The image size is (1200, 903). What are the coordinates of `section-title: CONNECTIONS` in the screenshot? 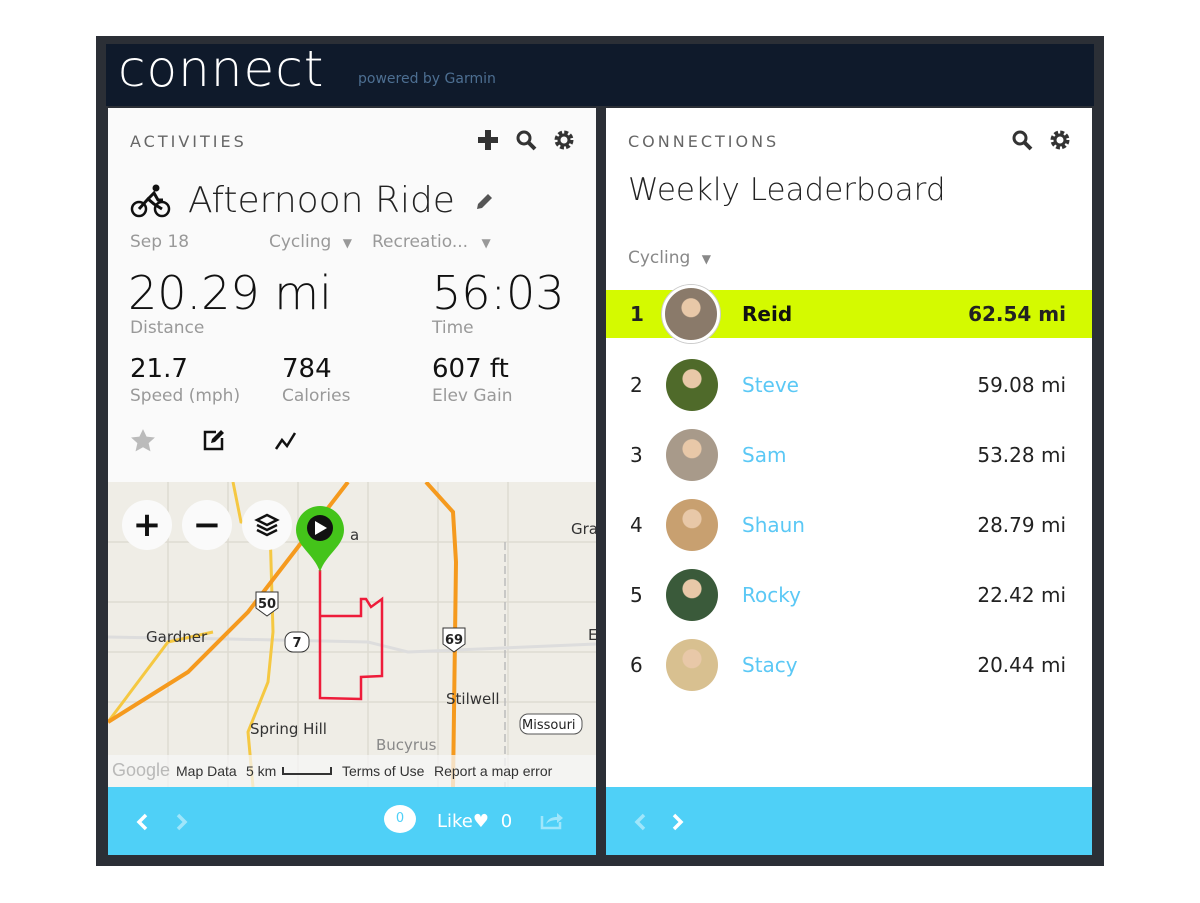 It's located at (704, 141).